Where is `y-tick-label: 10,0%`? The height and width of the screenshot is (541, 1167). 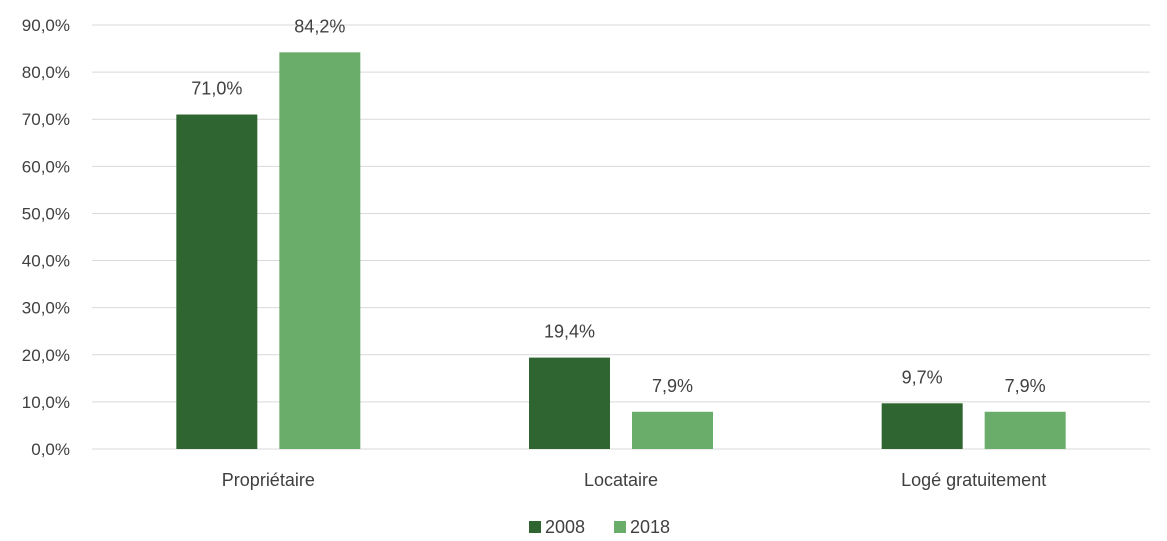
y-tick-label: 10,0% is located at coordinates (46, 402).